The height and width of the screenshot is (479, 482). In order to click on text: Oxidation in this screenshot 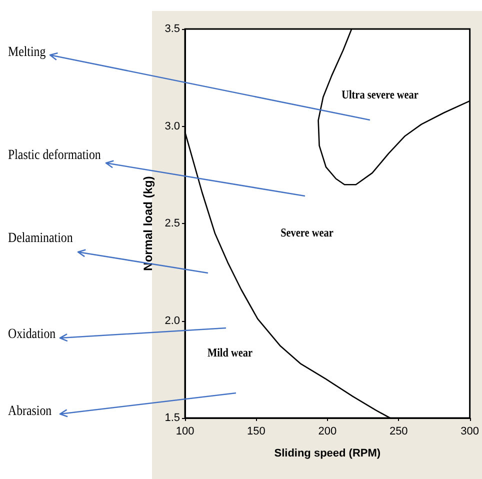, I will do `click(32, 335)`.